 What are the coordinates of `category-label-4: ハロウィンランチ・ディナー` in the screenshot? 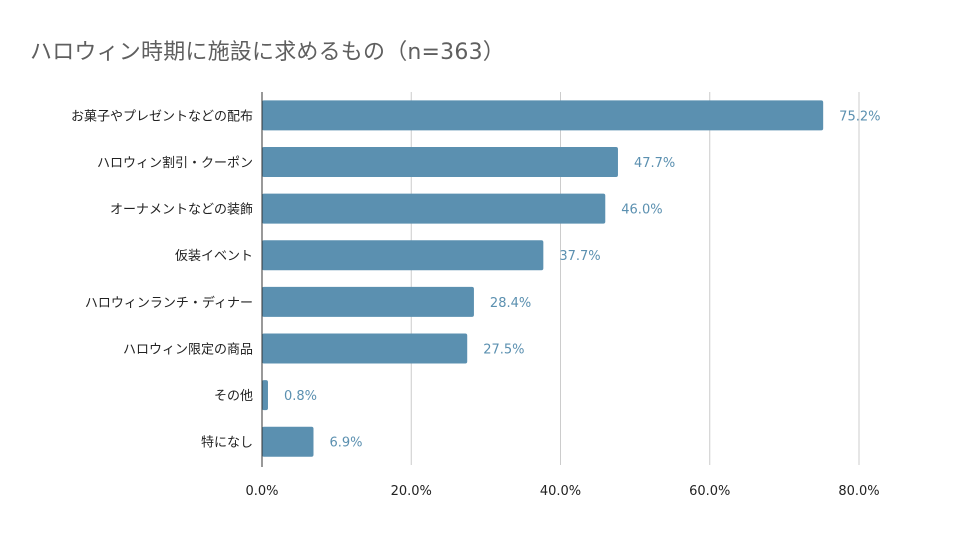 It's located at (169, 303).